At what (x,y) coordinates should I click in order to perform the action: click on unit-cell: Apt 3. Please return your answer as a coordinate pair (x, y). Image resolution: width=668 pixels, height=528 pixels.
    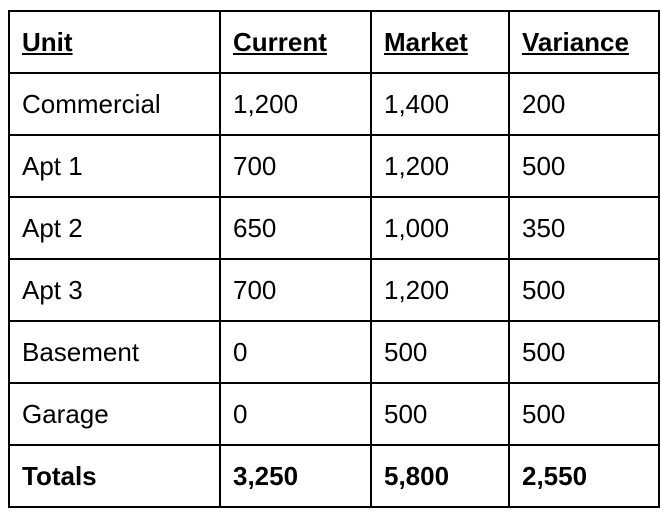
    Looking at the image, I should click on (114, 290).